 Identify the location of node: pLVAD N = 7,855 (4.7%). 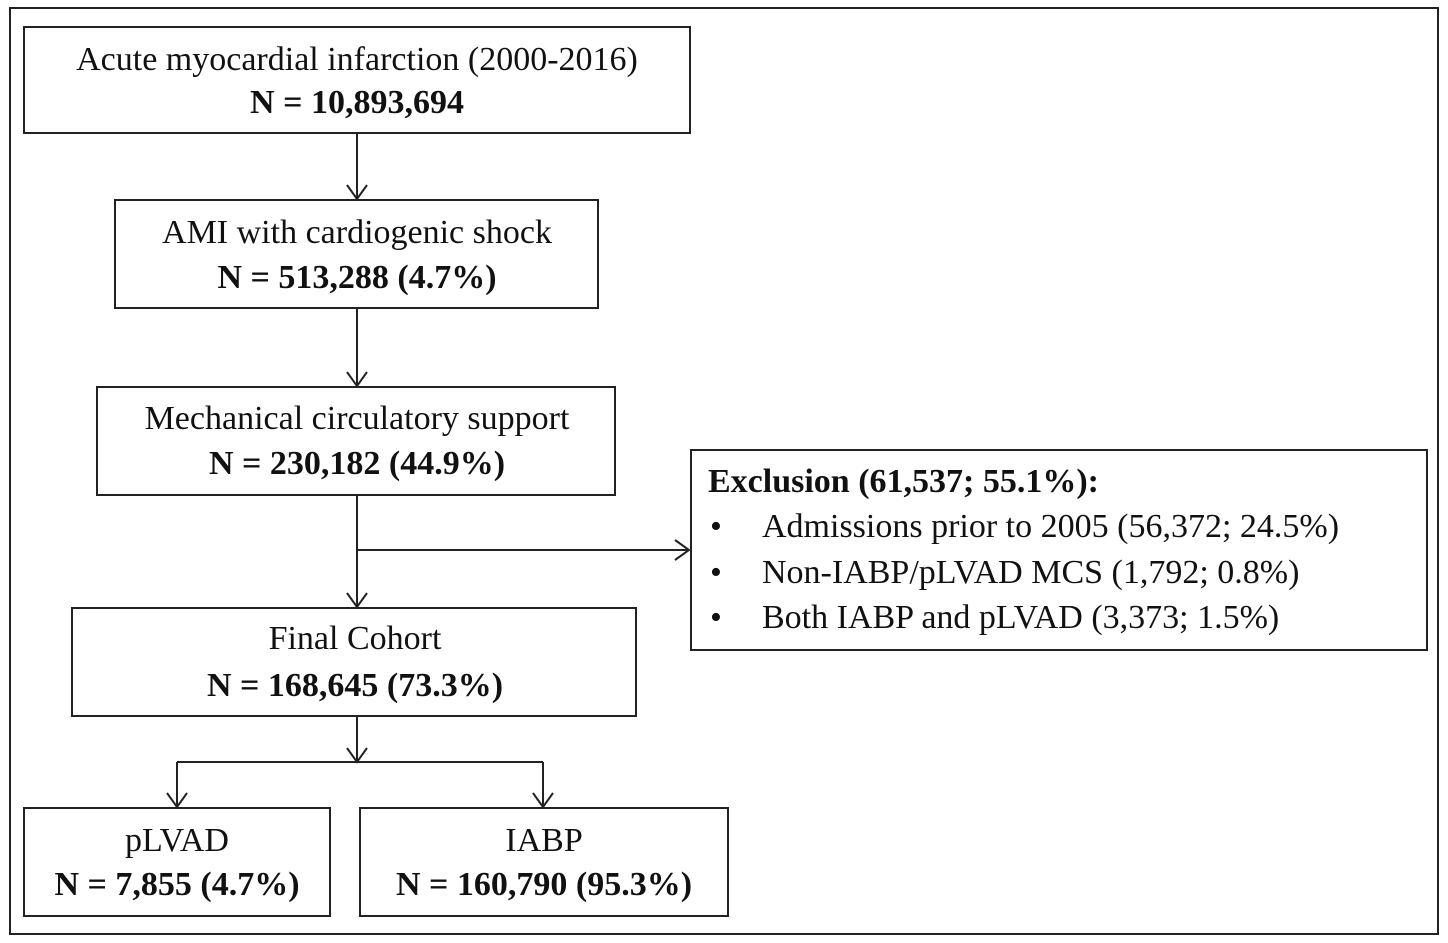
(177, 862).